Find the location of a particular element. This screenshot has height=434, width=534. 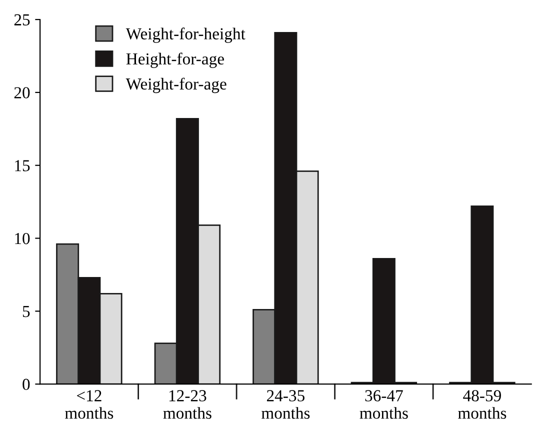

x-tick-label: 48-59 months is located at coordinates (482, 404).